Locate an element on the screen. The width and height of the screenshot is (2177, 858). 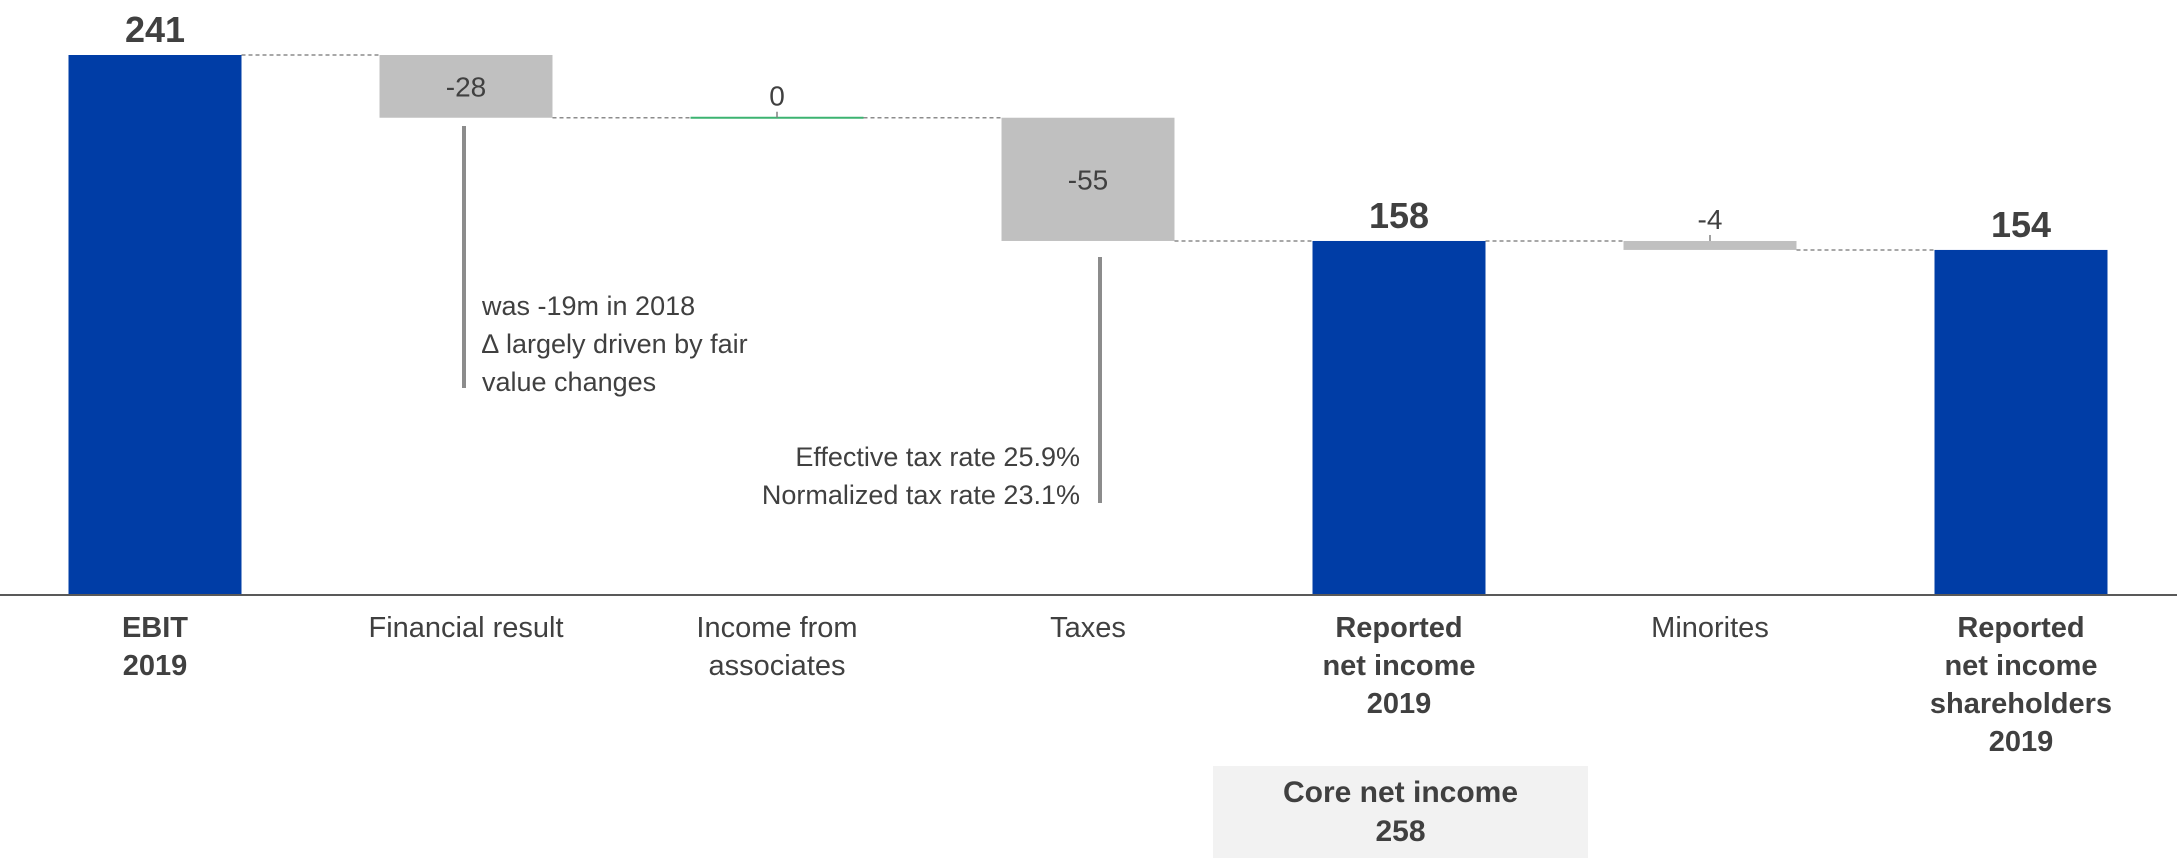
annotation-line: value changes is located at coordinates (569, 382).